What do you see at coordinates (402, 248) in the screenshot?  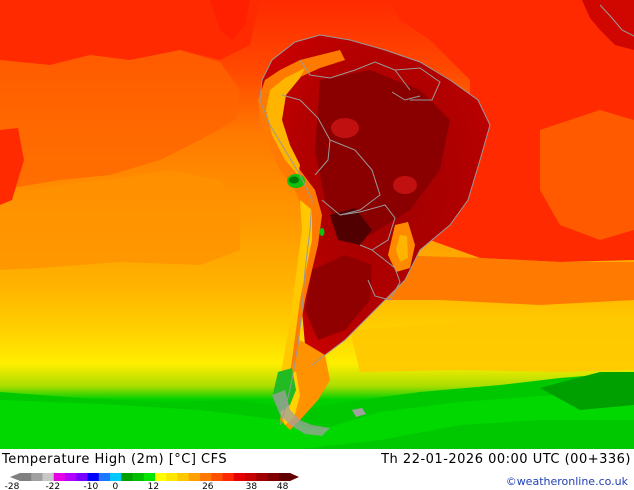 I see `coastal-plume-core` at bounding box center [402, 248].